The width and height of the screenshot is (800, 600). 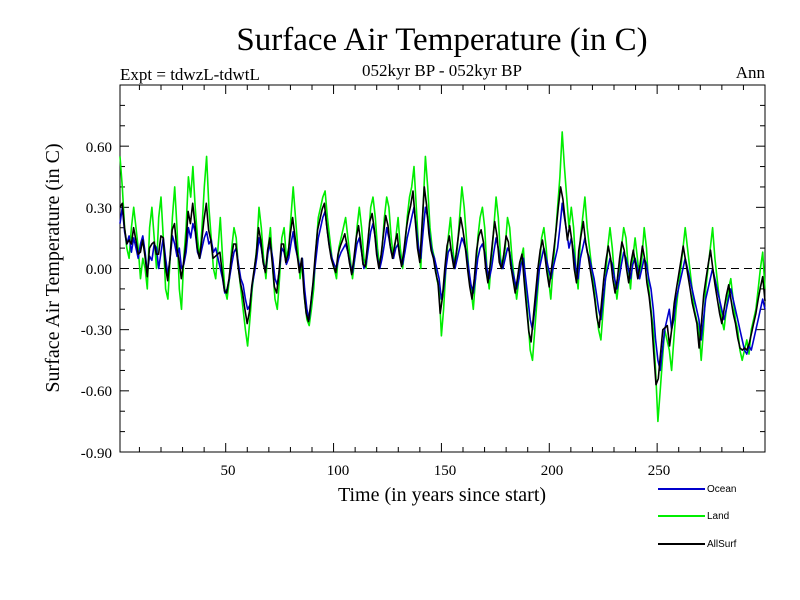 What do you see at coordinates (659, 471) in the screenshot?
I see `x-tick-label: 250` at bounding box center [659, 471].